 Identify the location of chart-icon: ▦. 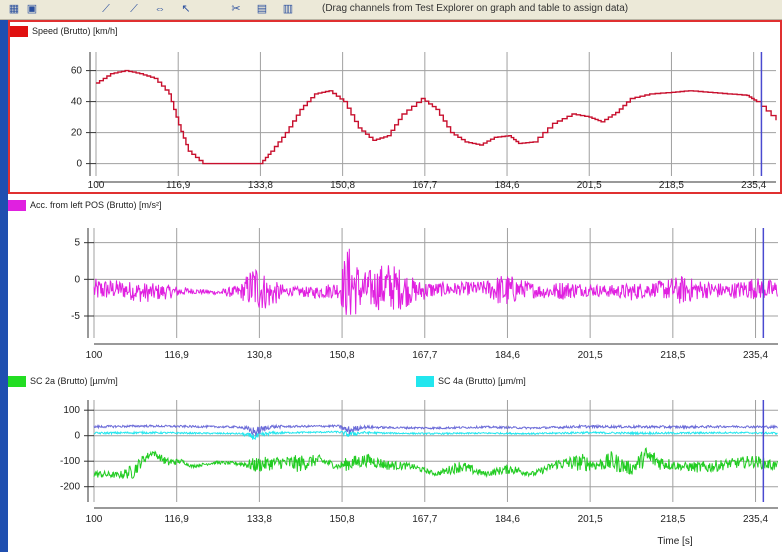
(14, 9).